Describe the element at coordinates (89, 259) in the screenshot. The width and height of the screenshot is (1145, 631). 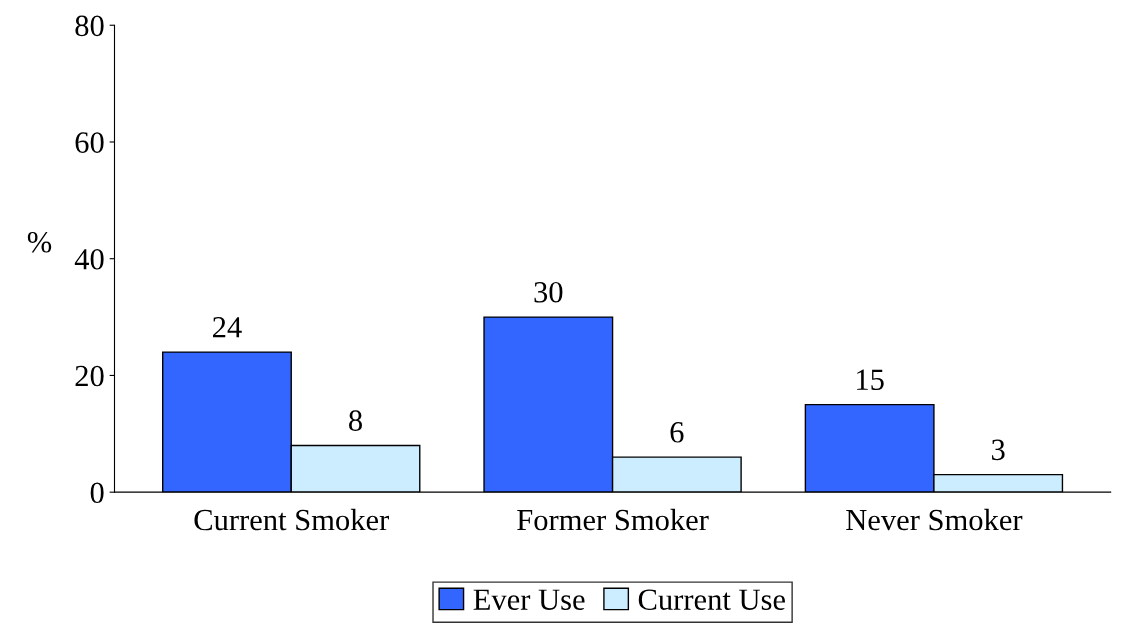
I see `y-tick-label: 40` at that location.